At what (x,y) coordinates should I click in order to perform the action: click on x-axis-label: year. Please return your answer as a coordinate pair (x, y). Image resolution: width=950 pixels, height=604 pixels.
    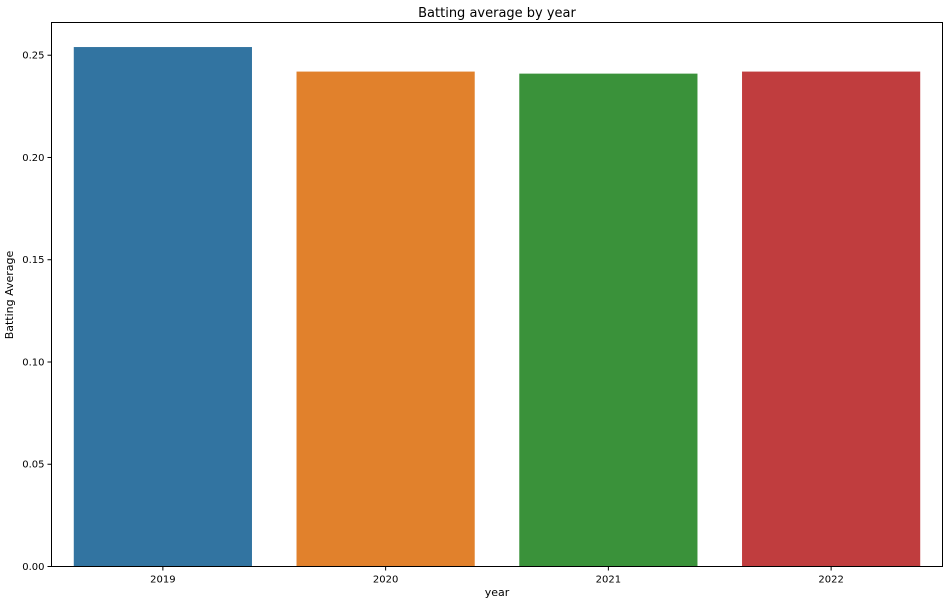
    Looking at the image, I should click on (497, 592).